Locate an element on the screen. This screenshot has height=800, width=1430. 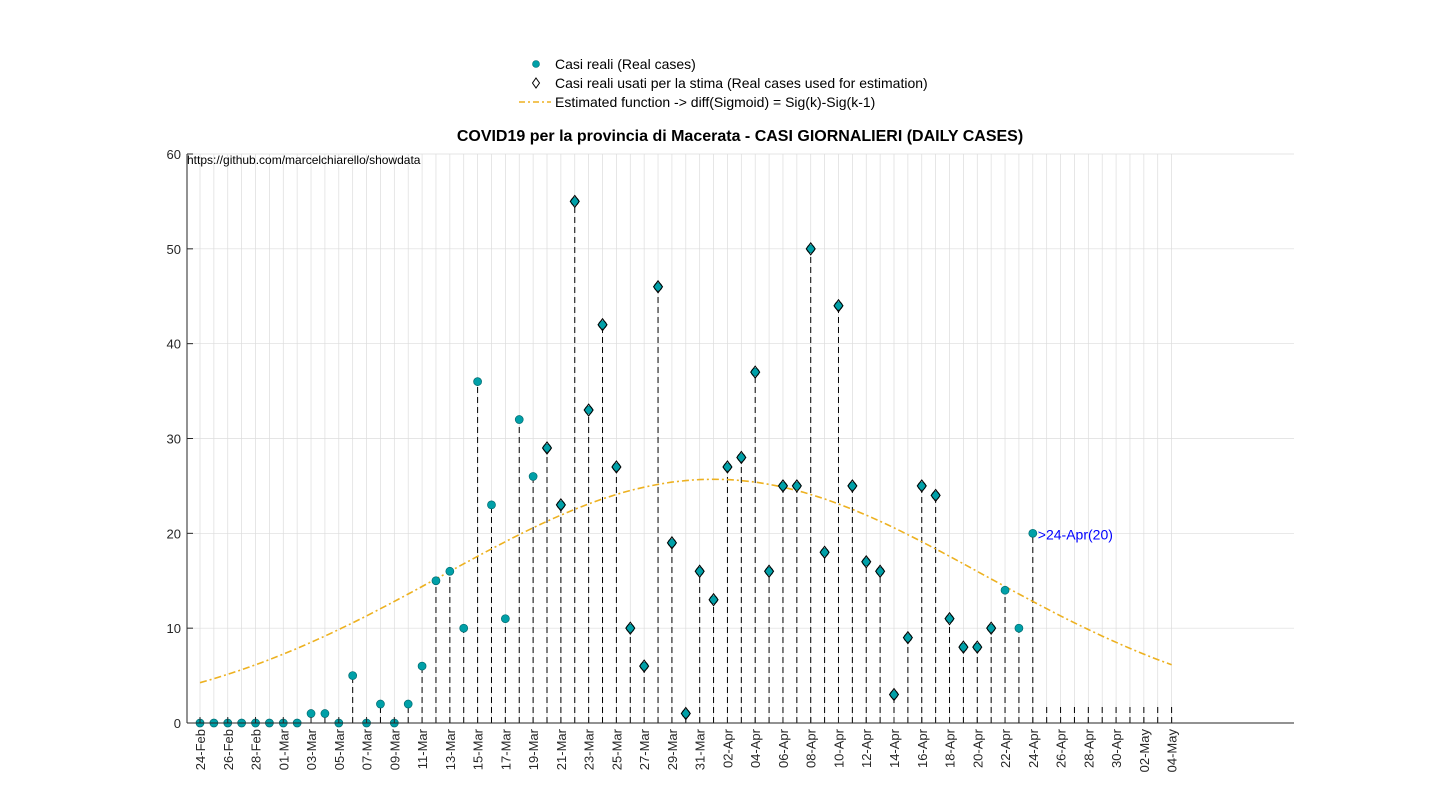
x-tick-label: 08-Apr is located at coordinates (811, 748).